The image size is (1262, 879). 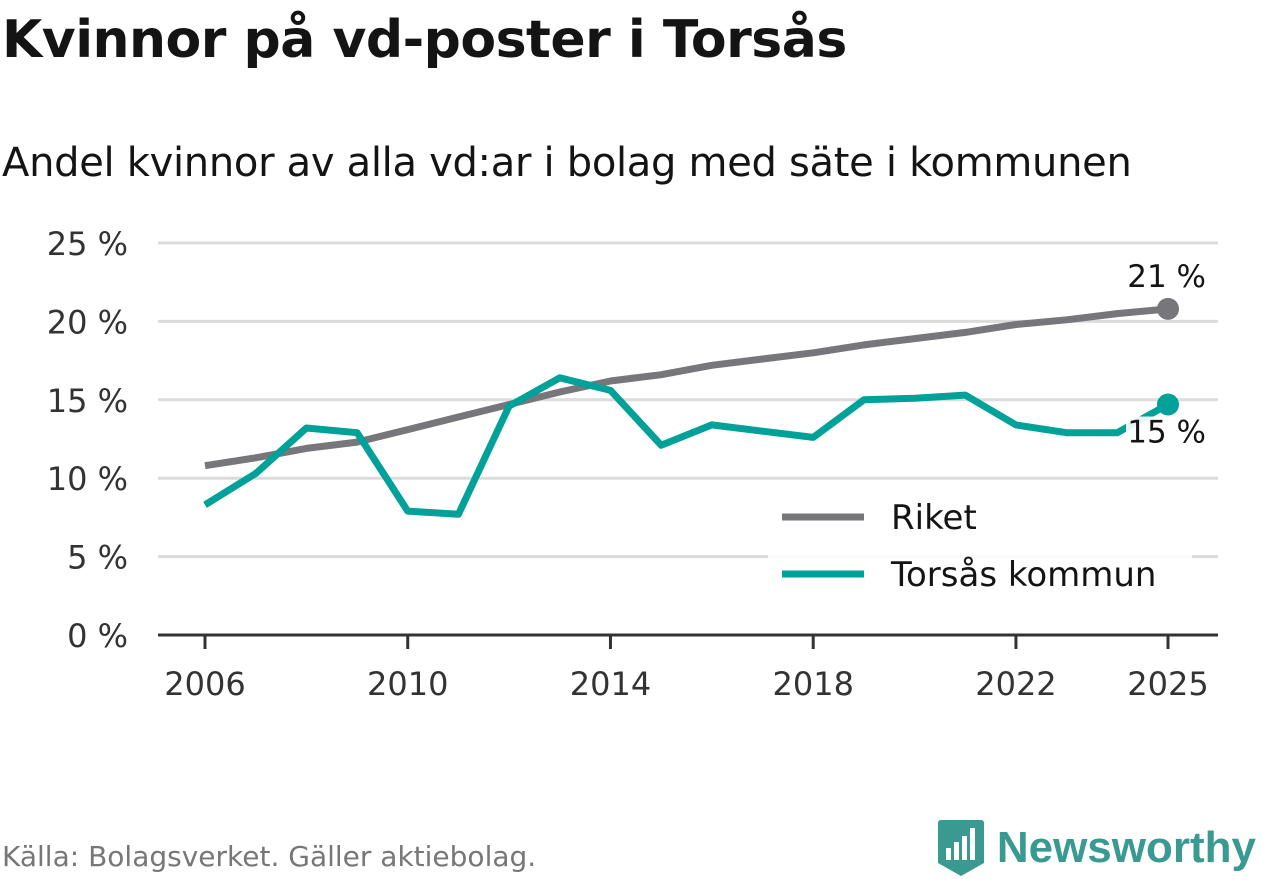 I want to click on y-tick-label: 15 %, so click(x=87, y=401).